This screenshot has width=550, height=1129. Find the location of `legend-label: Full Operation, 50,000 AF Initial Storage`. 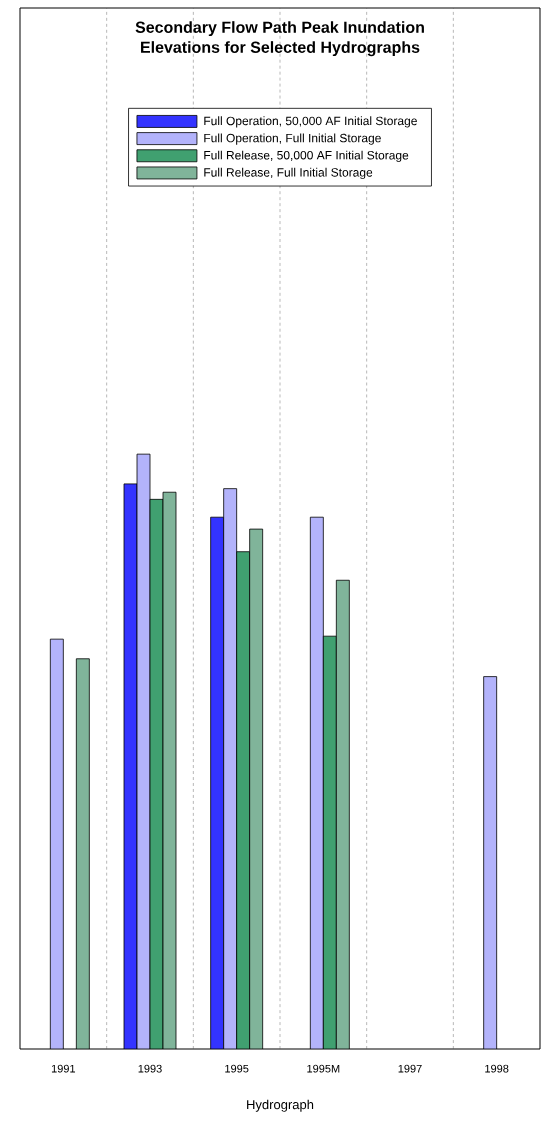

legend-label: Full Operation, 50,000 AF Initial Storage is located at coordinates (310, 122).